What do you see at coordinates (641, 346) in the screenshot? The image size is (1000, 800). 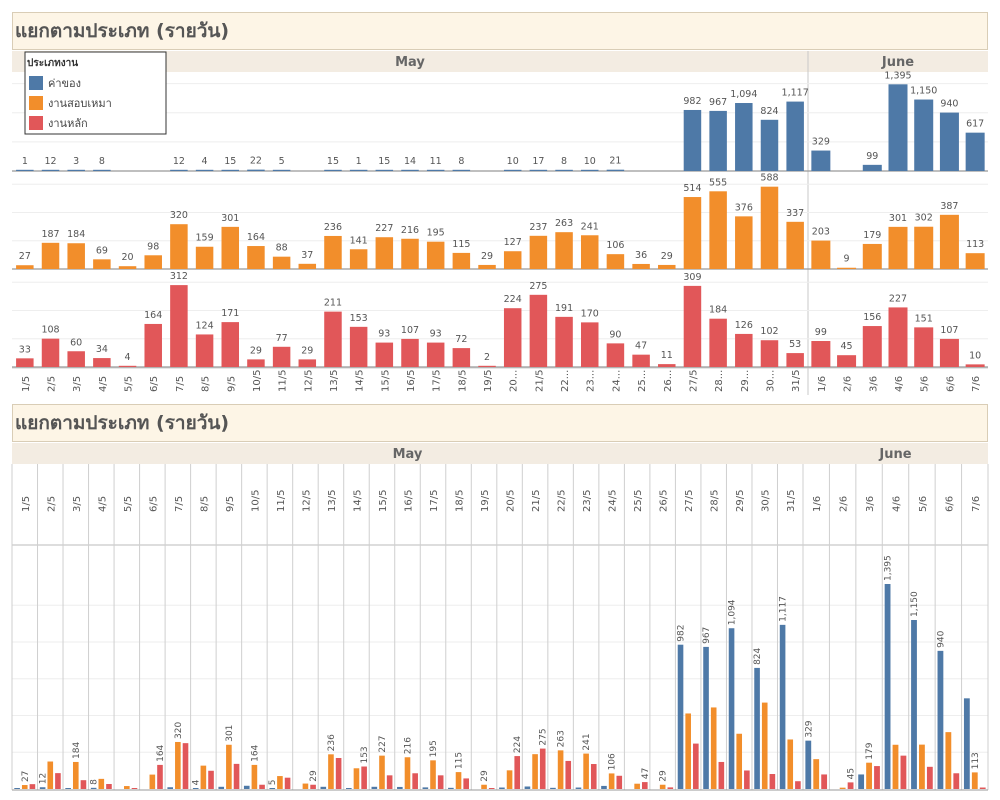 I see `data-label: 47` at bounding box center [641, 346].